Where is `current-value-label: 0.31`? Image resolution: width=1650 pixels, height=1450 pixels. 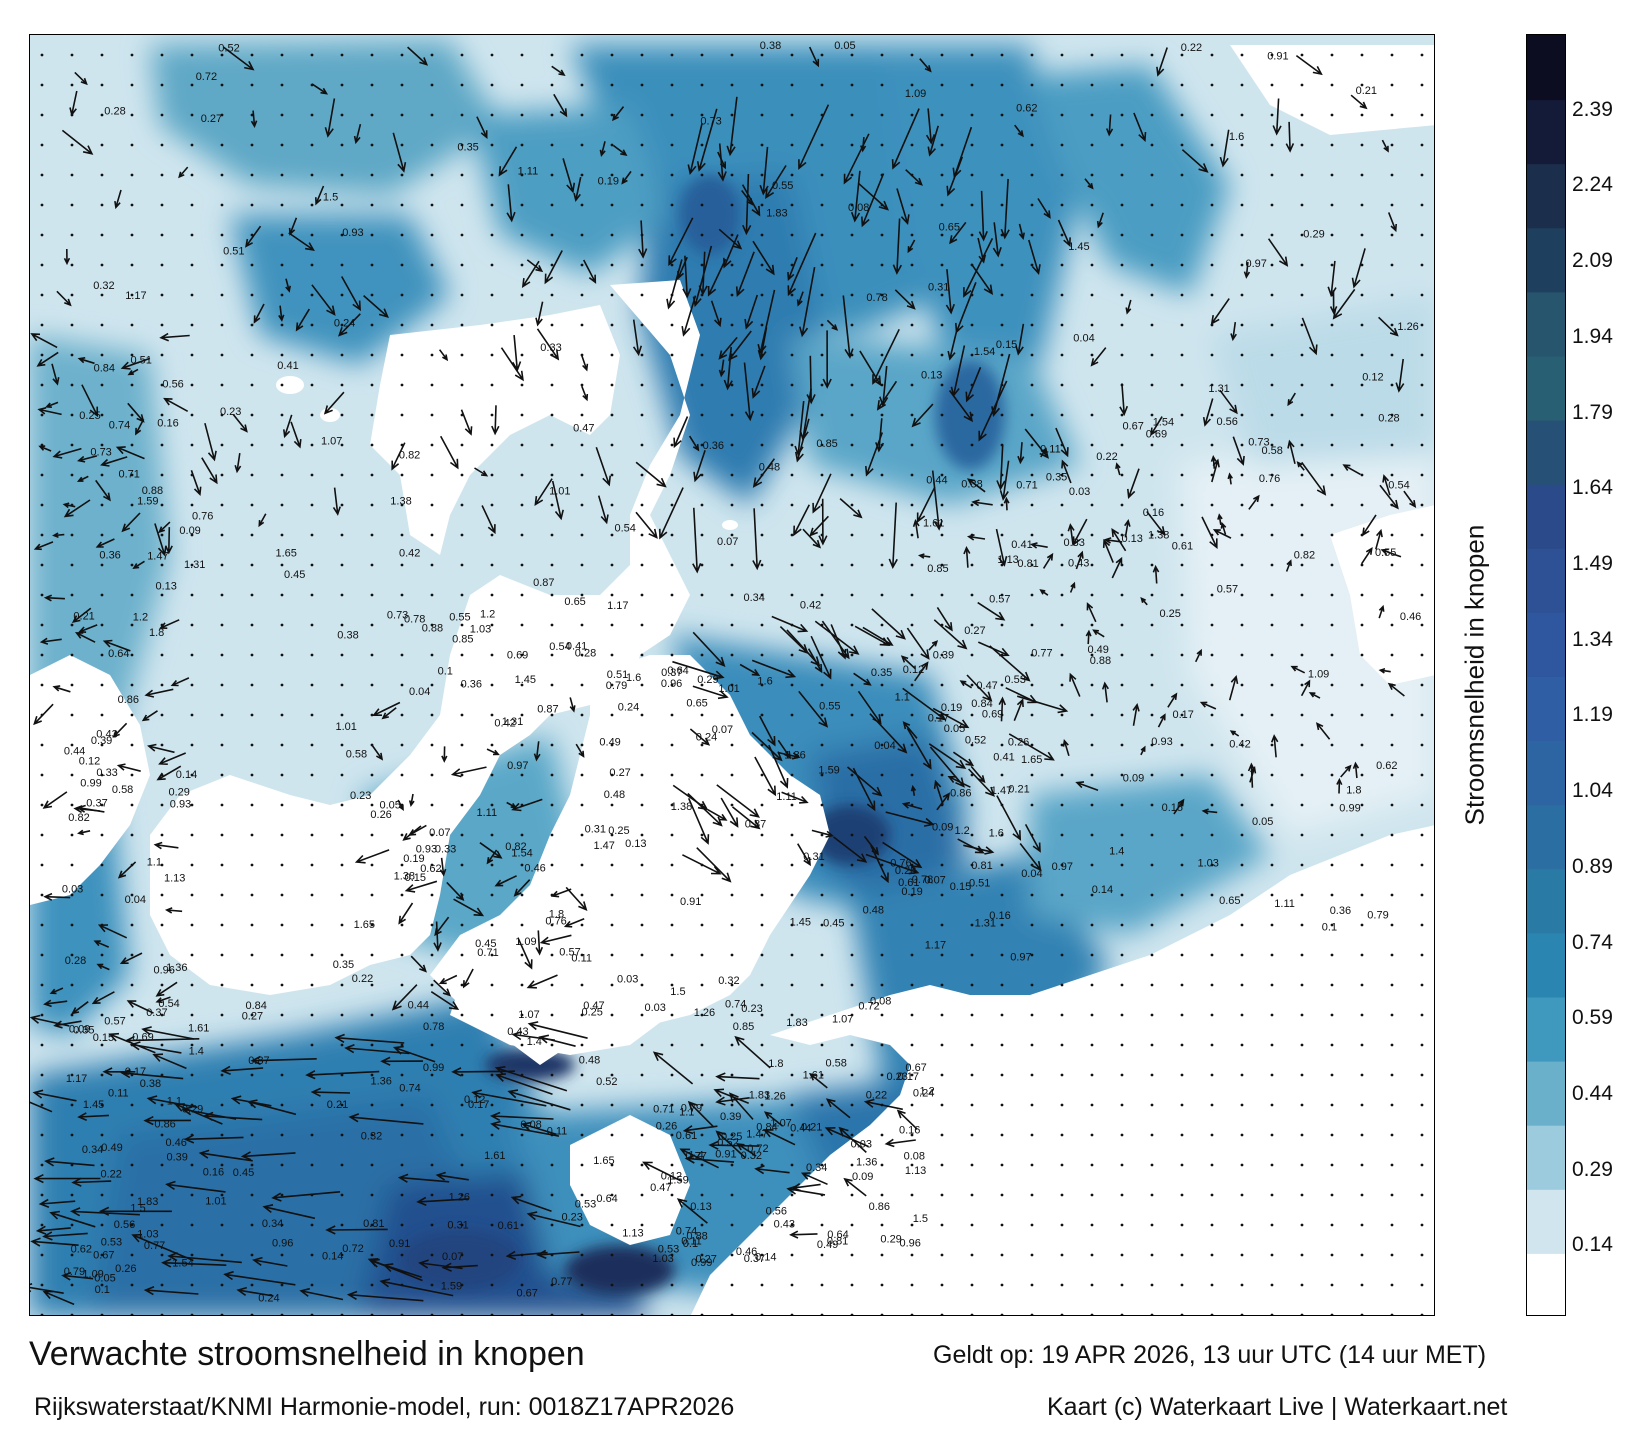
current-value-label: 0.31 is located at coordinates (938, 287).